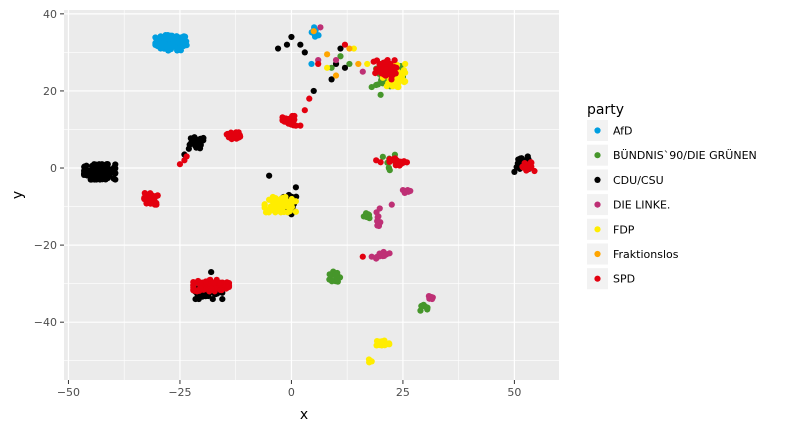  Describe the element at coordinates (514, 392) in the screenshot. I see `x-tick-label: 50` at that location.